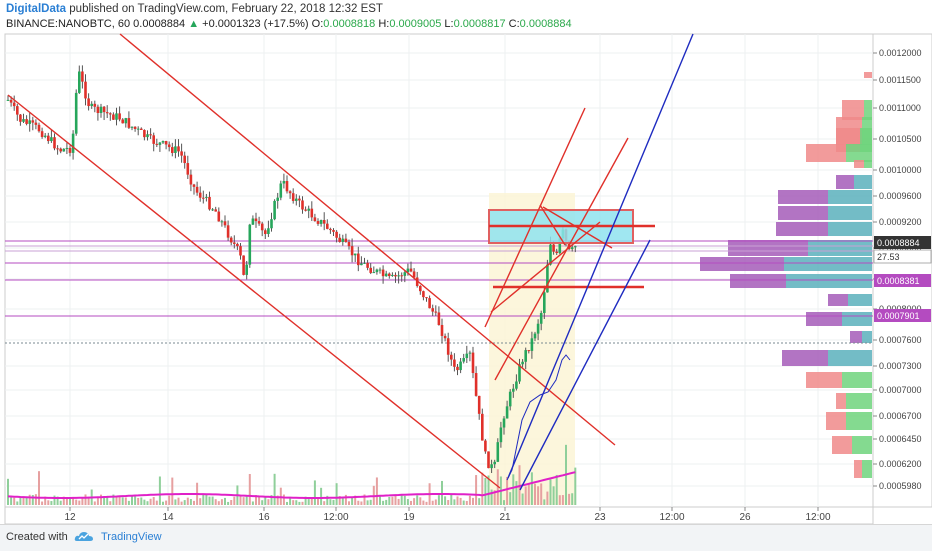 The image size is (932, 551). I want to click on price-tick-label: 0.0009600, so click(900, 196).